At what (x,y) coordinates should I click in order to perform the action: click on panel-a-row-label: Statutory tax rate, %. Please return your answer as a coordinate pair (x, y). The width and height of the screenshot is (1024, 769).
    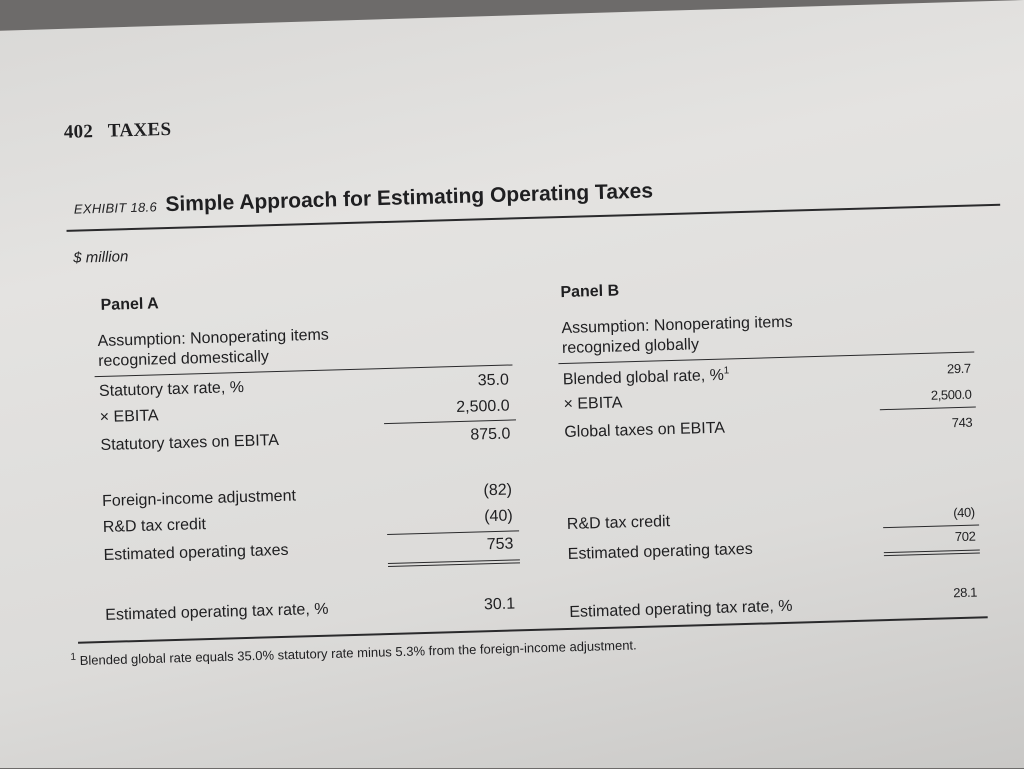
    Looking at the image, I should click on (171, 389).